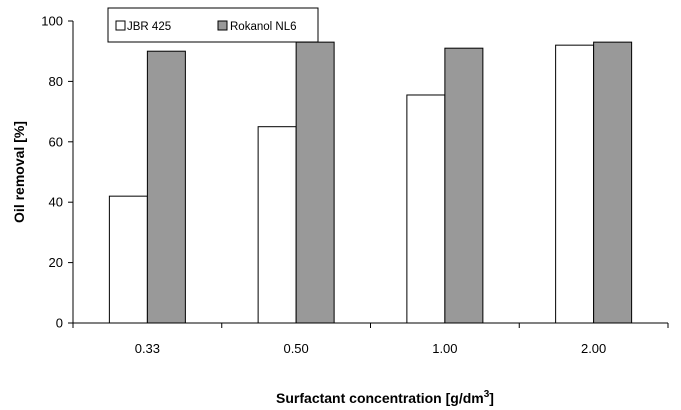  I want to click on x-axis-title-close: ], so click(491, 398).